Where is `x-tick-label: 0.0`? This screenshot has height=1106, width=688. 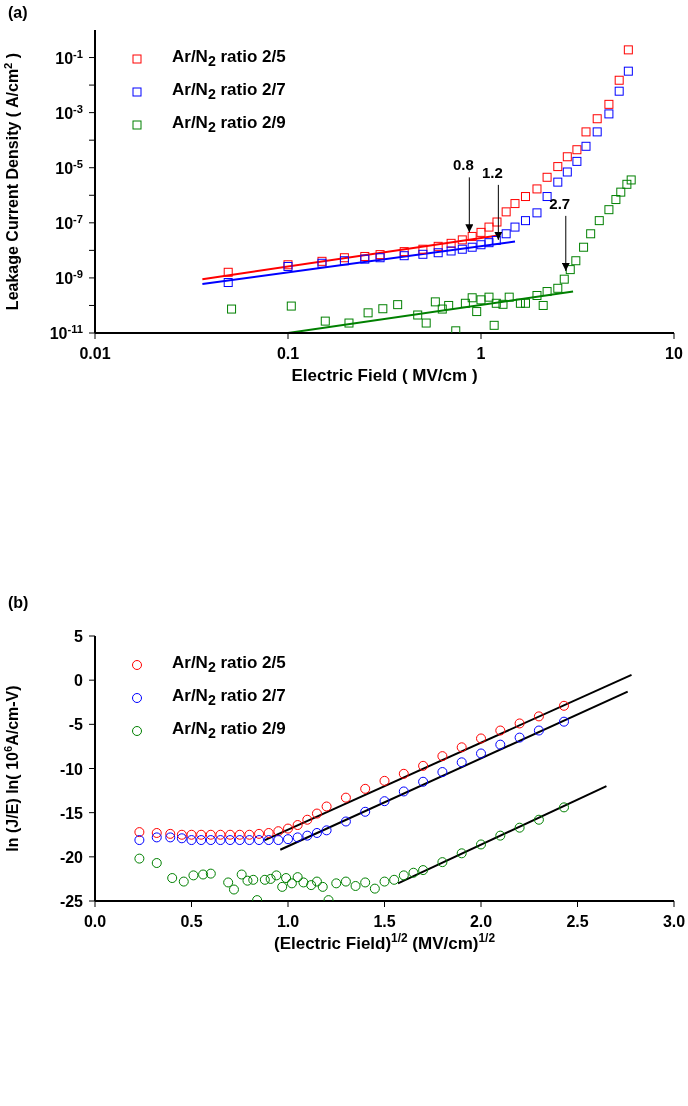 x-tick-label: 0.0 is located at coordinates (95, 921).